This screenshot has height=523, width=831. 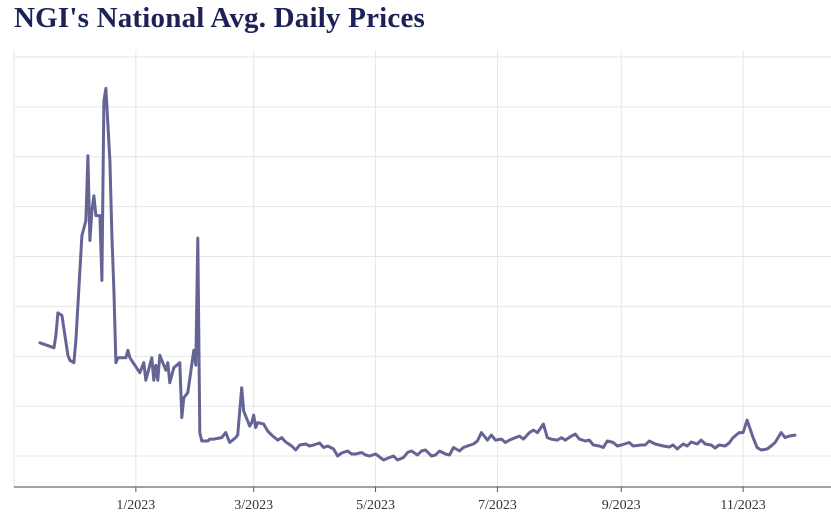 I want to click on x-tick-label: 3/2023, so click(x=253, y=505).